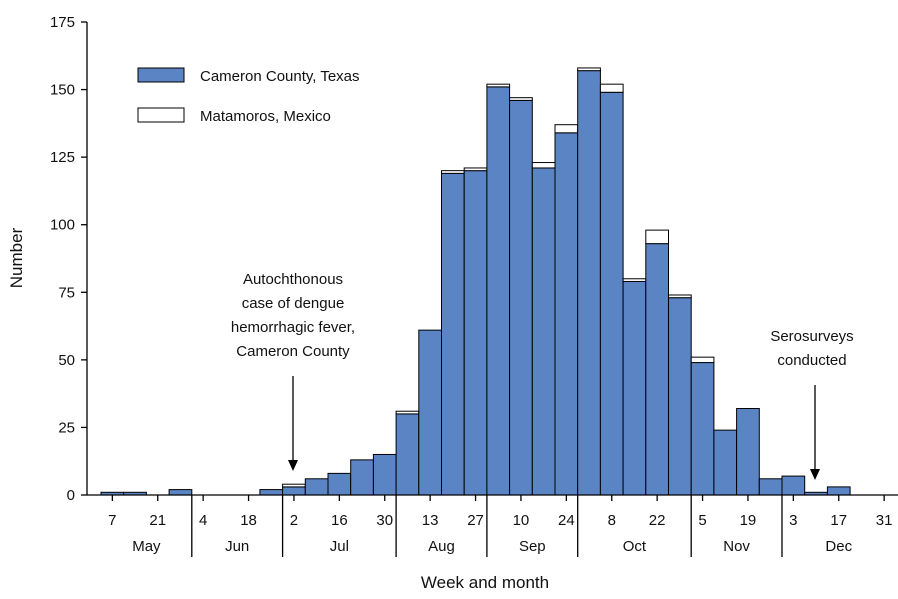 This screenshot has width=898, height=599. I want to click on annotation-serosurveys-line-2: conducted, so click(811, 360).